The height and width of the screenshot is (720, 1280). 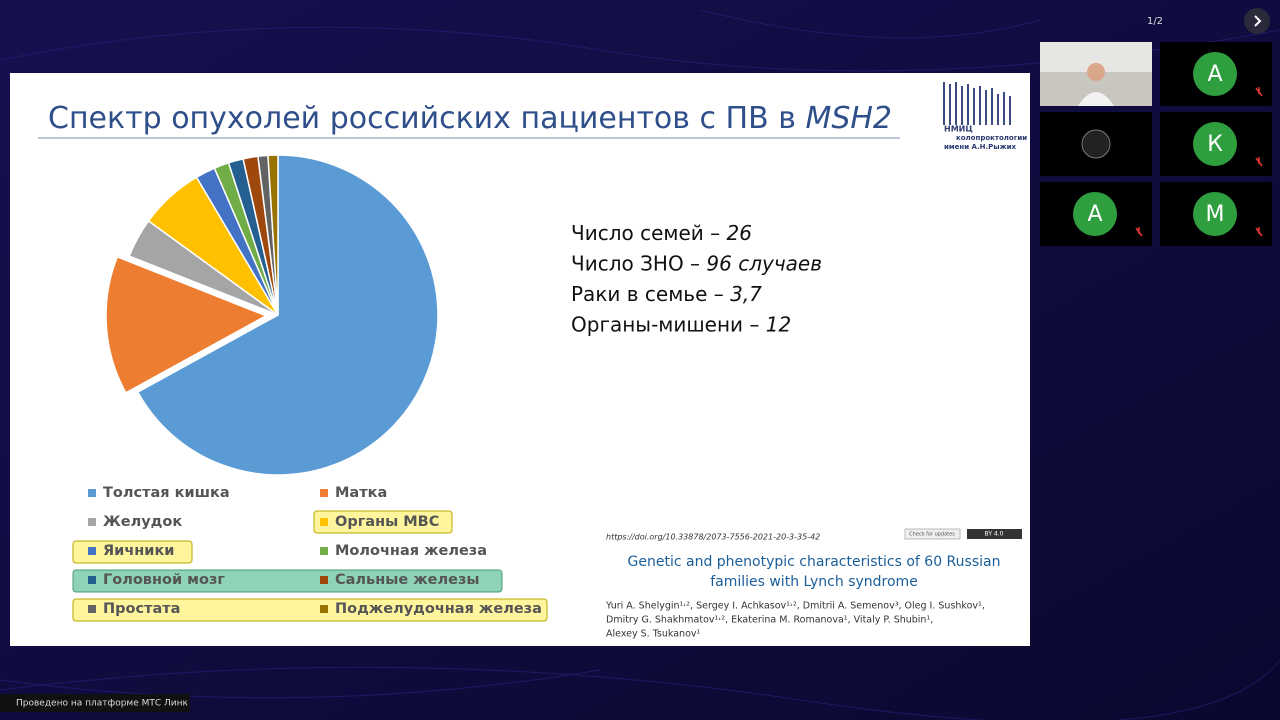 I want to click on legend-label: Сальные железы, so click(x=407, y=580).